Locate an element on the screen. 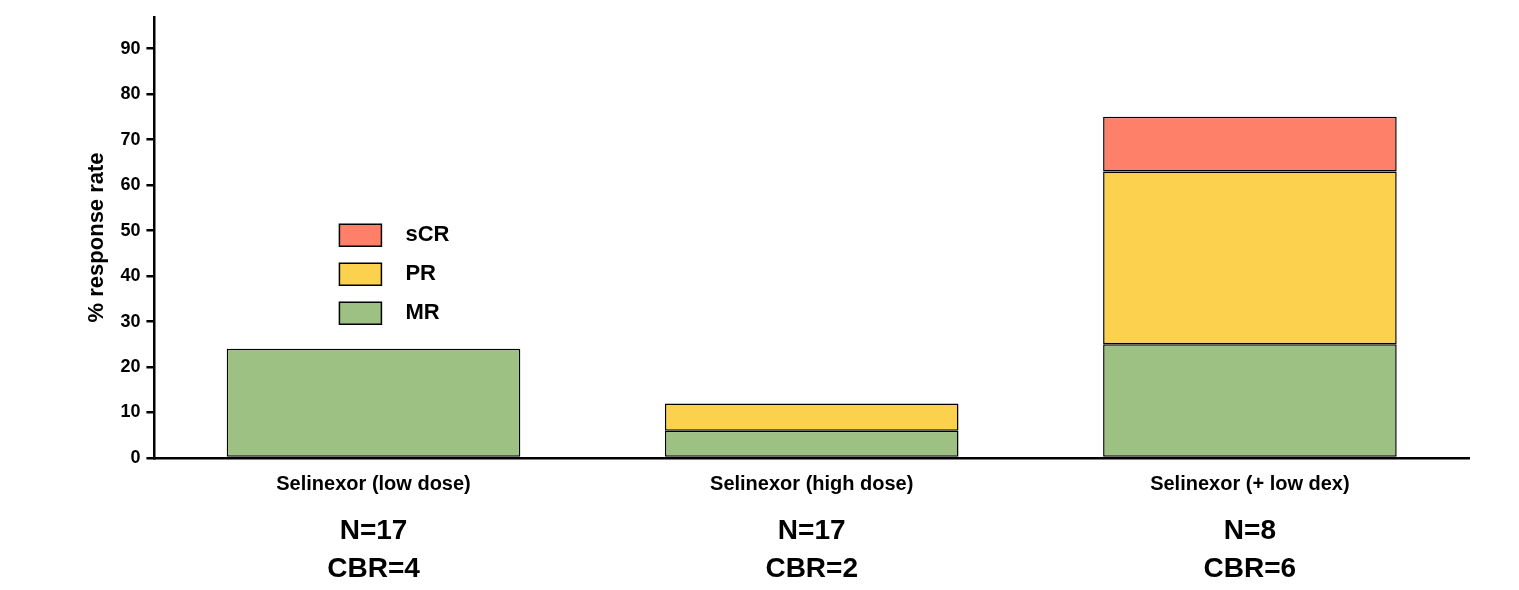 The width and height of the screenshot is (1519, 590). y-tick-label: 10 is located at coordinates (130, 411).